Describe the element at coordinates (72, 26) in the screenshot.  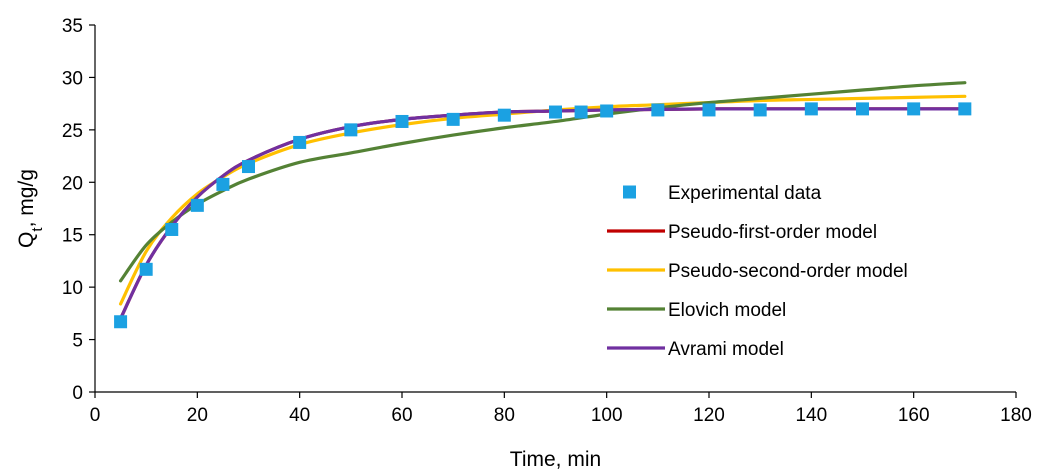
I see `y-tick-label: 35` at that location.